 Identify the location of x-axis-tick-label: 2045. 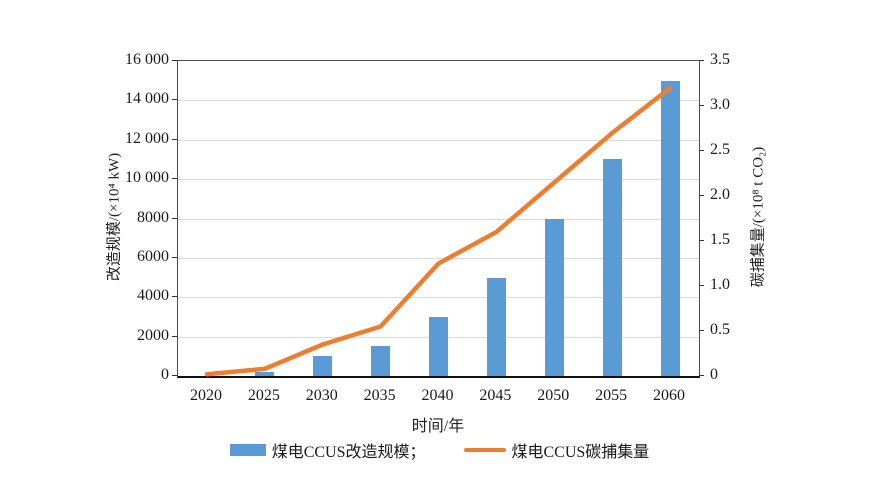
(495, 395).